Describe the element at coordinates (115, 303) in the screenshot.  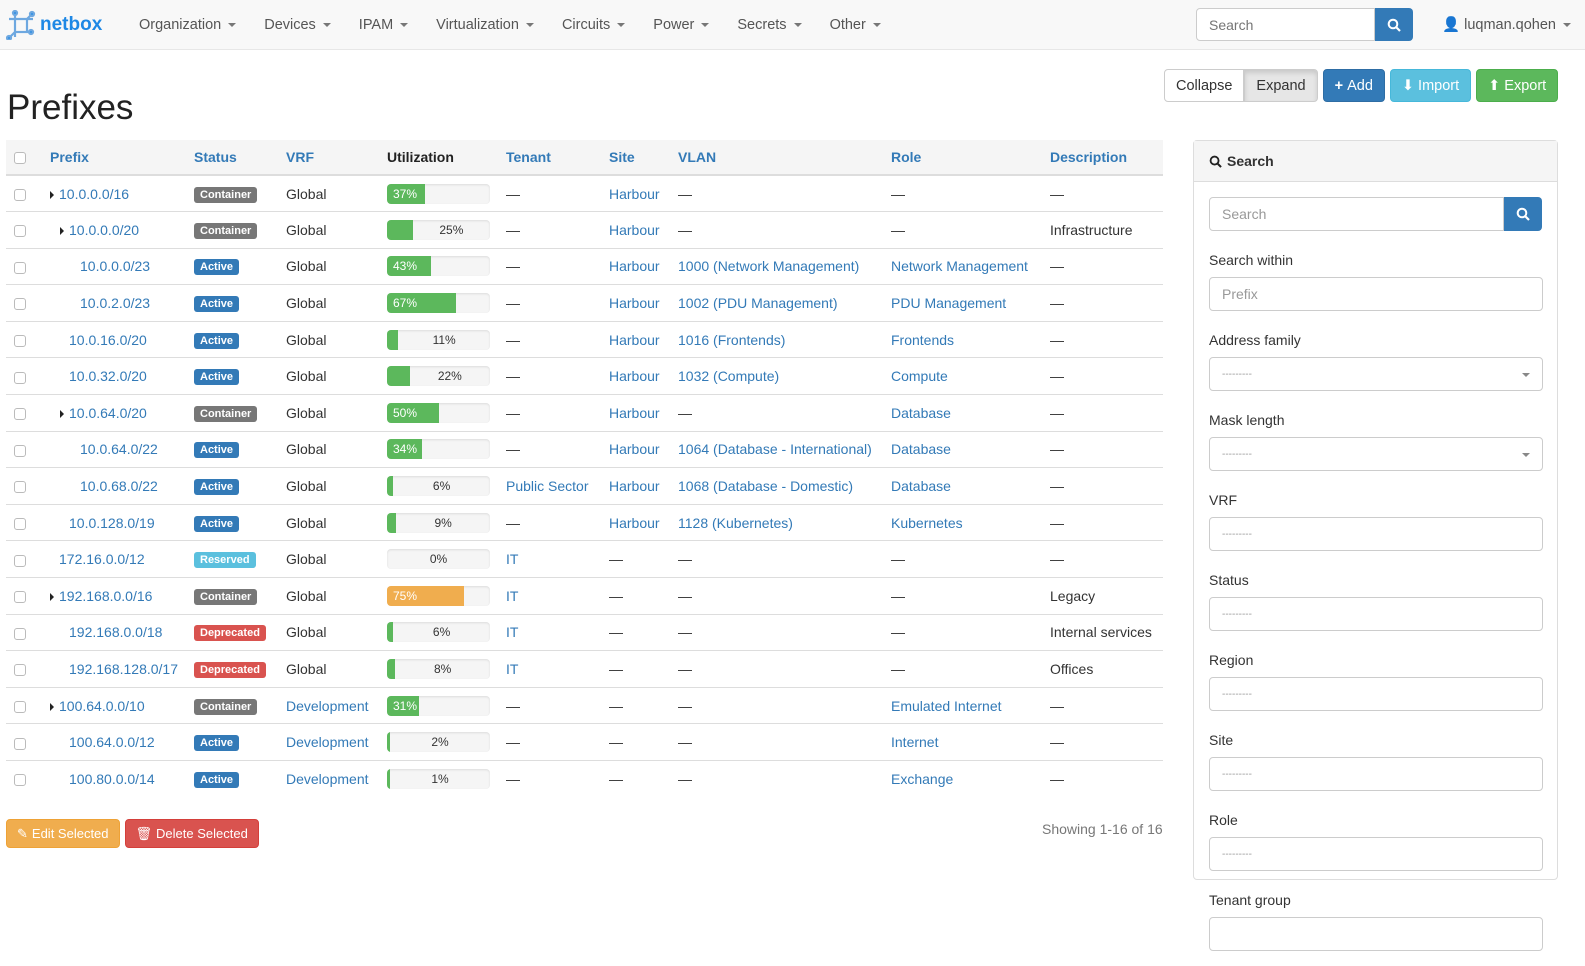
I see `prefix-link: 10.0.2.0/23` at that location.